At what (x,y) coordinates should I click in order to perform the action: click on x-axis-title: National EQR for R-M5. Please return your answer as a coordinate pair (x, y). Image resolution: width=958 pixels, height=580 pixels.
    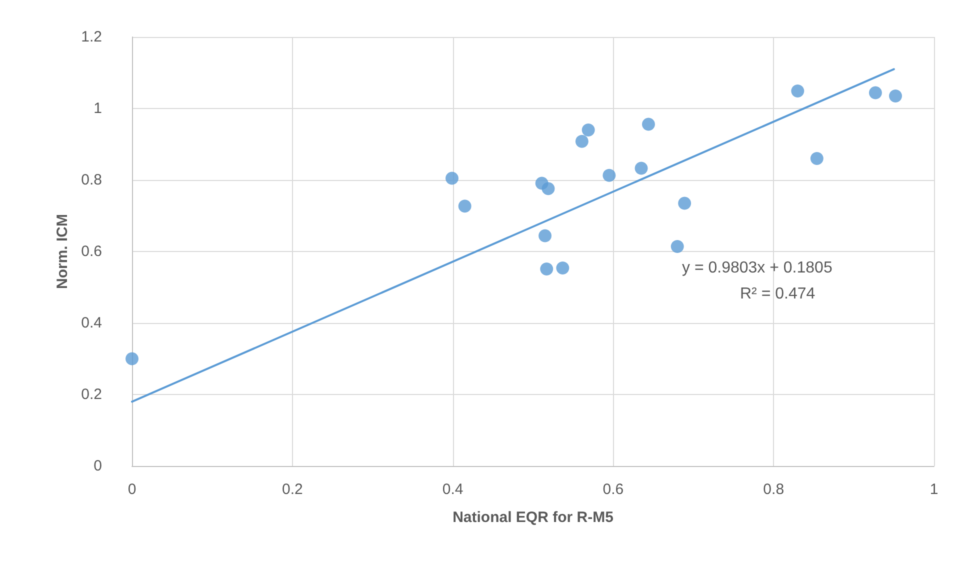
    Looking at the image, I should click on (533, 517).